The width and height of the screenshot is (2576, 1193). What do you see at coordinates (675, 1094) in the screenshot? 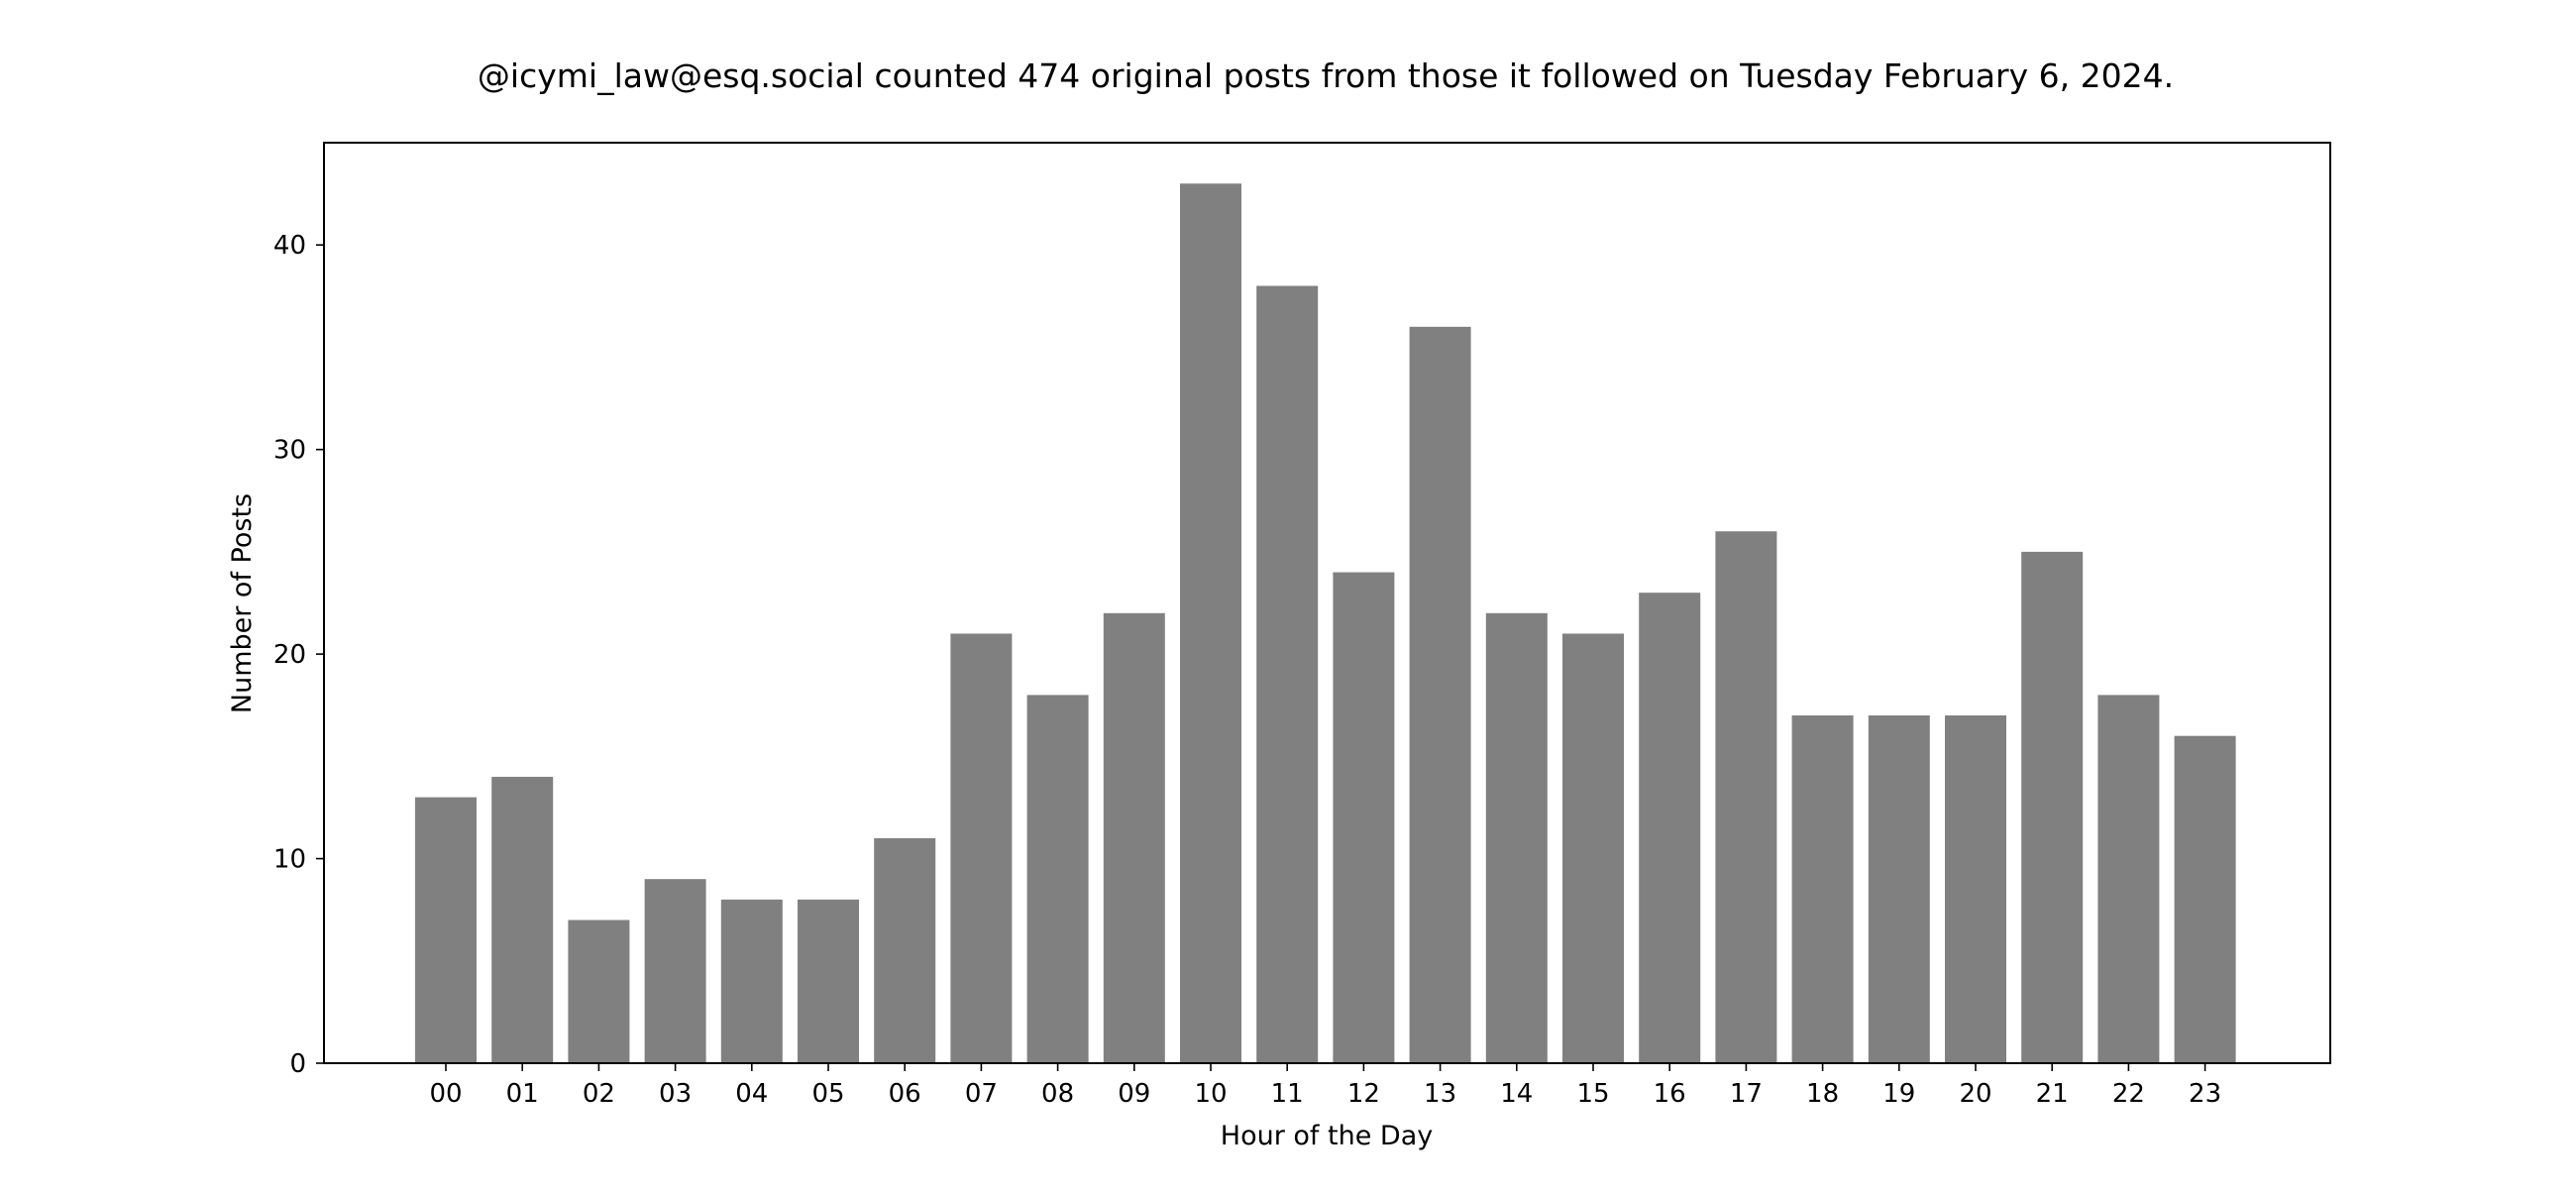
I see `x-tick-label: 03` at bounding box center [675, 1094].